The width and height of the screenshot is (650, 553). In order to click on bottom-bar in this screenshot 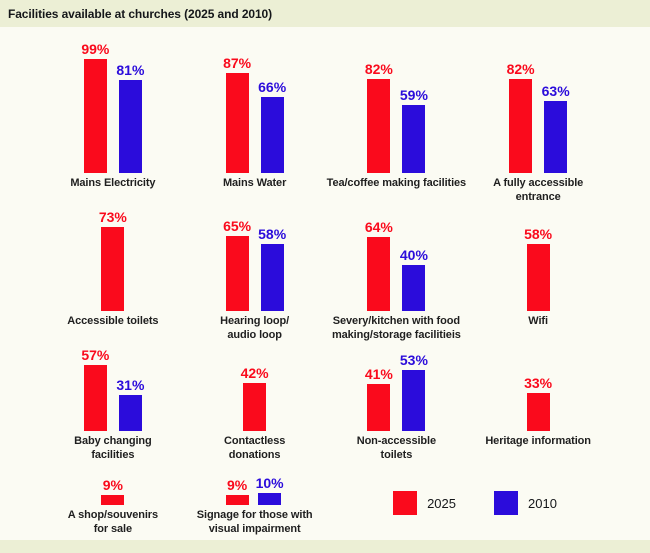, I will do `click(325, 546)`.